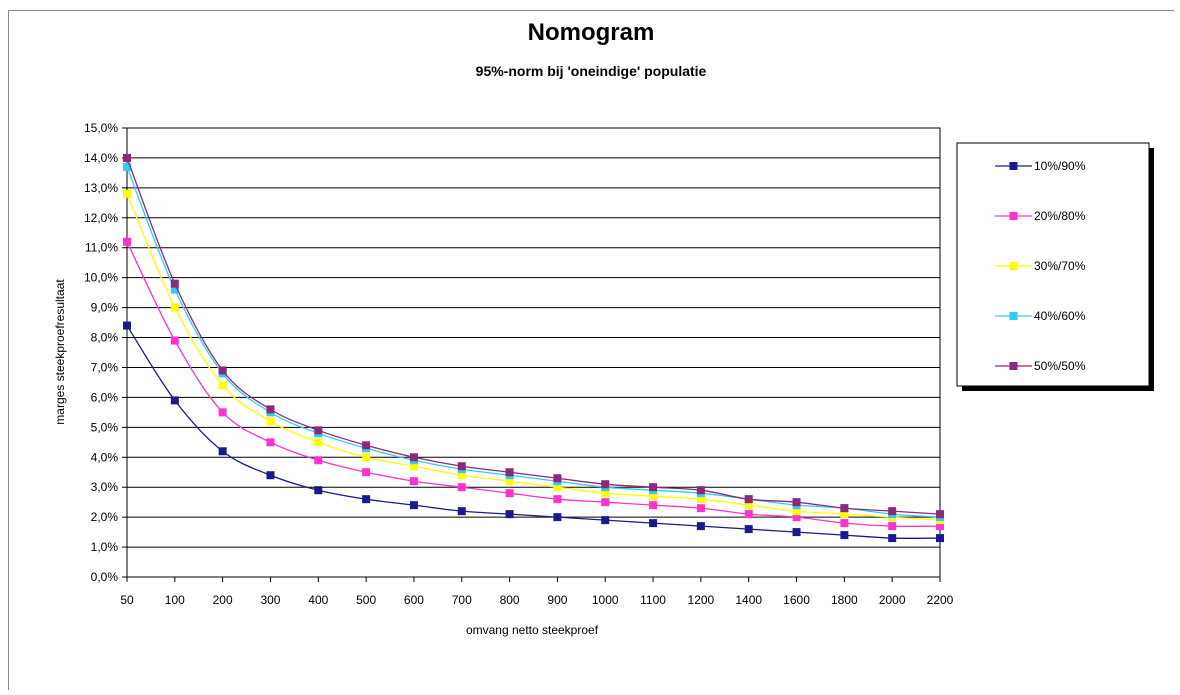 The width and height of the screenshot is (1180, 695). Describe the element at coordinates (605, 600) in the screenshot. I see `x-tick-label: 1000` at that location.